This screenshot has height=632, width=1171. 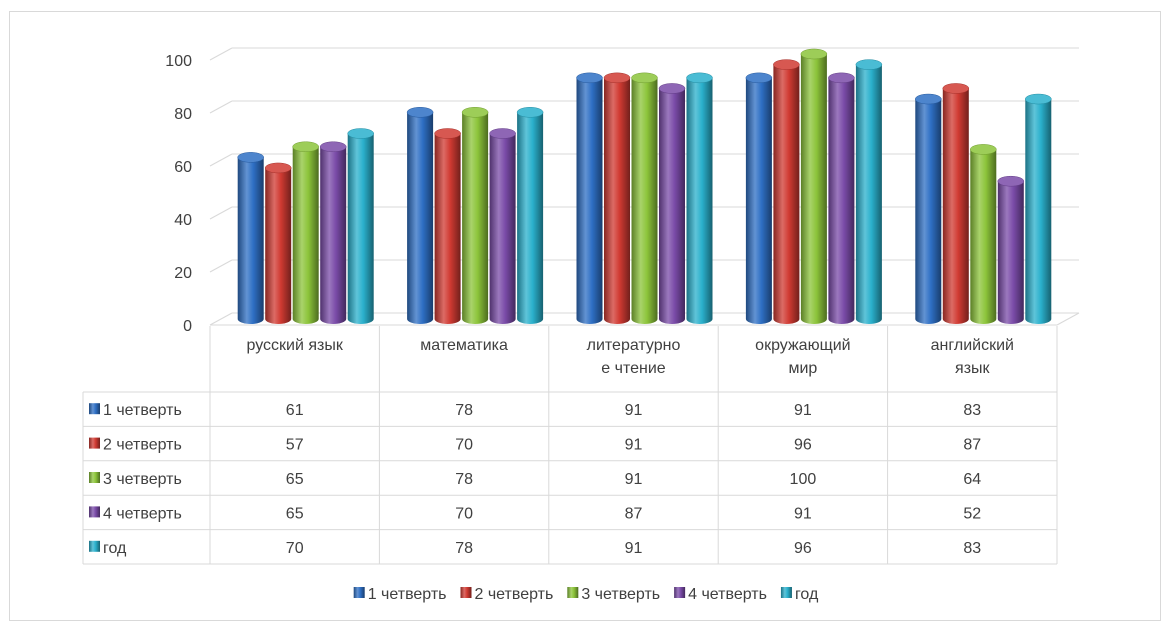 What do you see at coordinates (142, 513) in the screenshot?
I see `table-series-name: 4 четверть` at bounding box center [142, 513].